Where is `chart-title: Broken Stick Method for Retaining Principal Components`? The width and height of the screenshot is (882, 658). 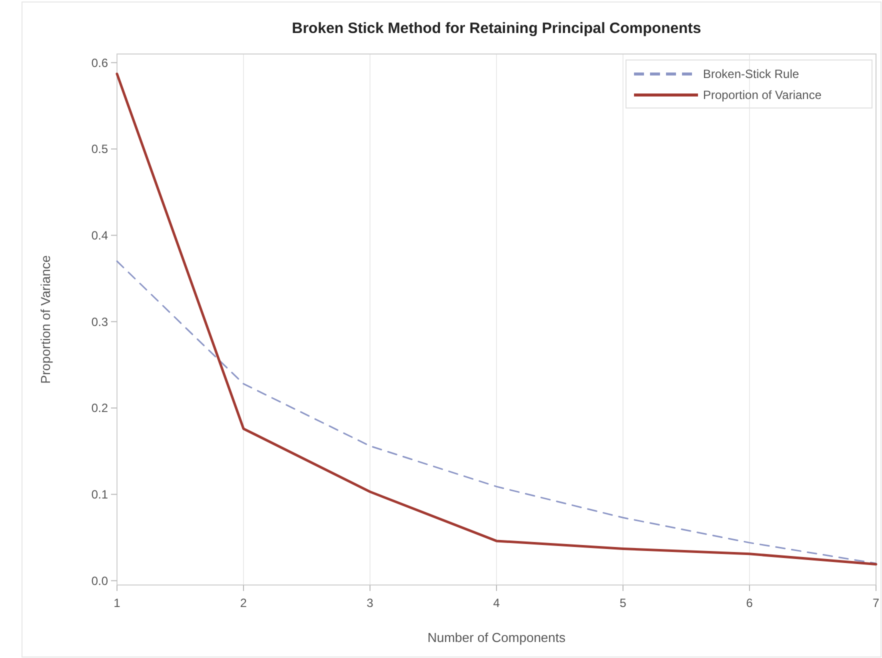 chart-title: Broken Stick Method for Retaining Principal Components is located at coordinates (497, 28).